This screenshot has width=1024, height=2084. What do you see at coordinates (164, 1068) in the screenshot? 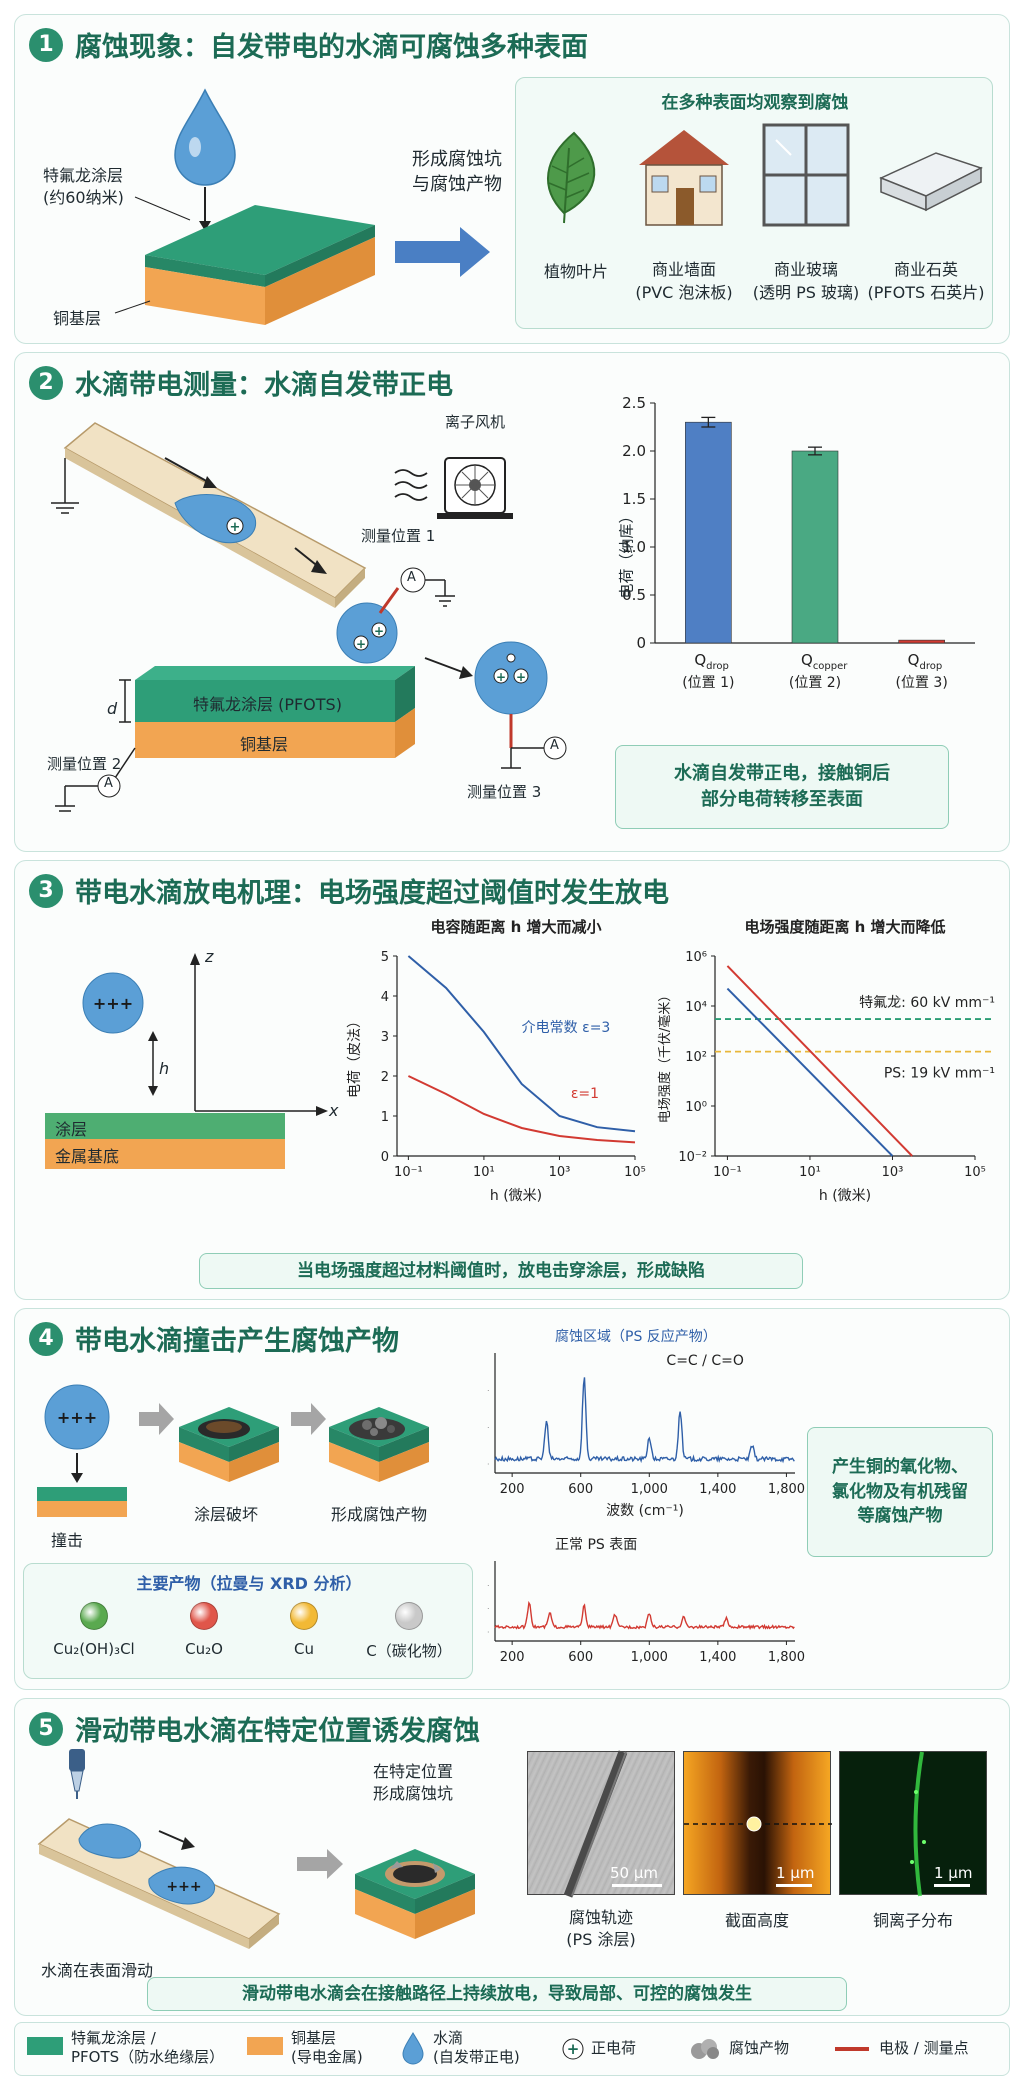
I see `h-label: h` at bounding box center [164, 1068].